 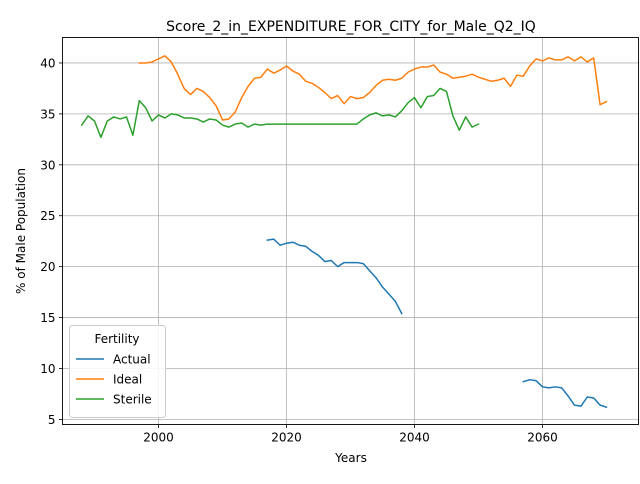 I want to click on y-tick-label: 25, so click(x=47, y=216).